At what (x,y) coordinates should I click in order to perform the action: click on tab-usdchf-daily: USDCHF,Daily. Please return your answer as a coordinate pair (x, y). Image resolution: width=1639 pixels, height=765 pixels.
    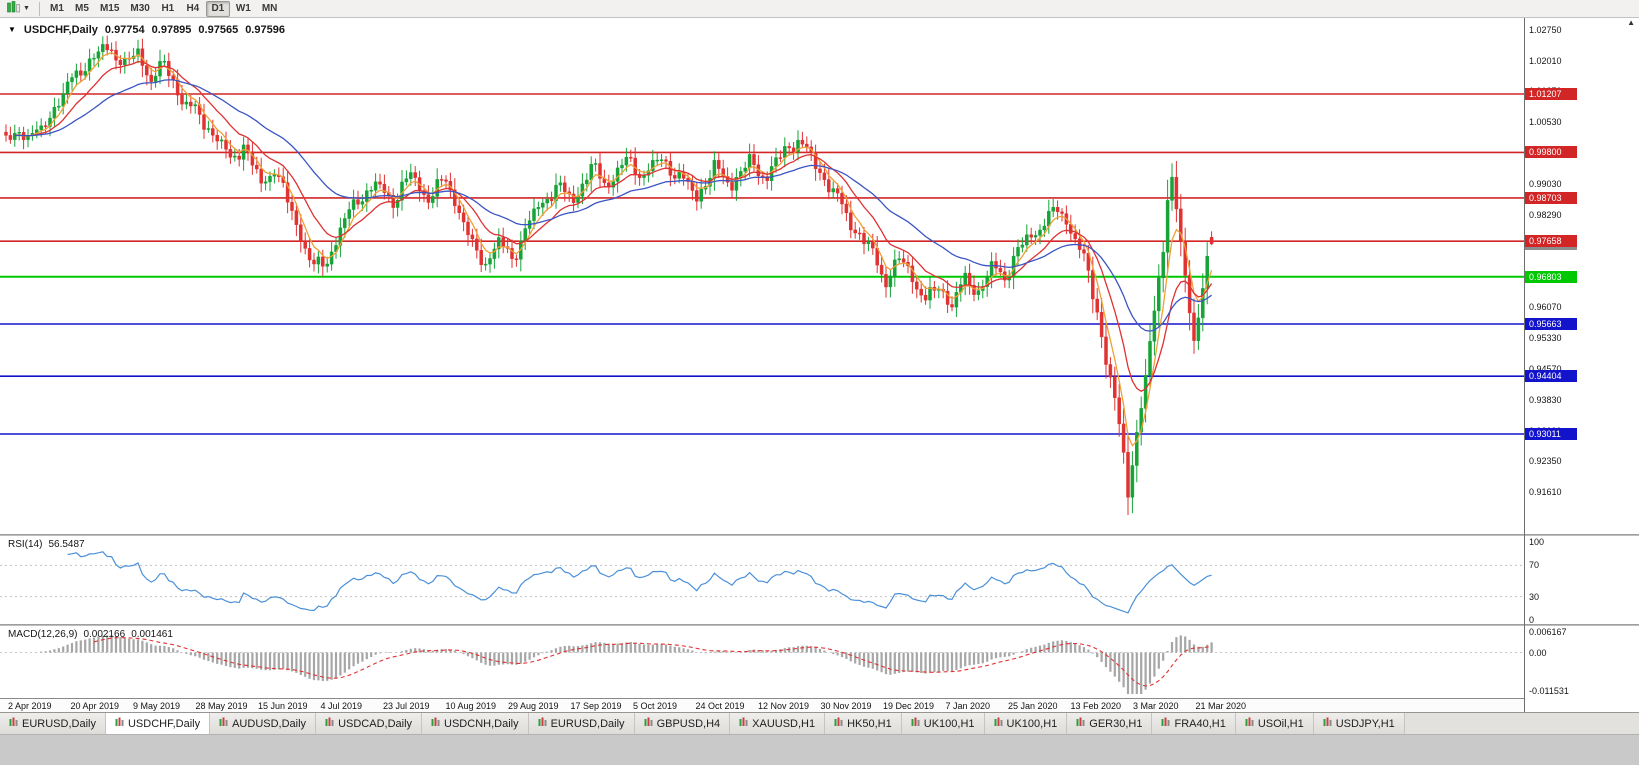
    Looking at the image, I should click on (158, 723).